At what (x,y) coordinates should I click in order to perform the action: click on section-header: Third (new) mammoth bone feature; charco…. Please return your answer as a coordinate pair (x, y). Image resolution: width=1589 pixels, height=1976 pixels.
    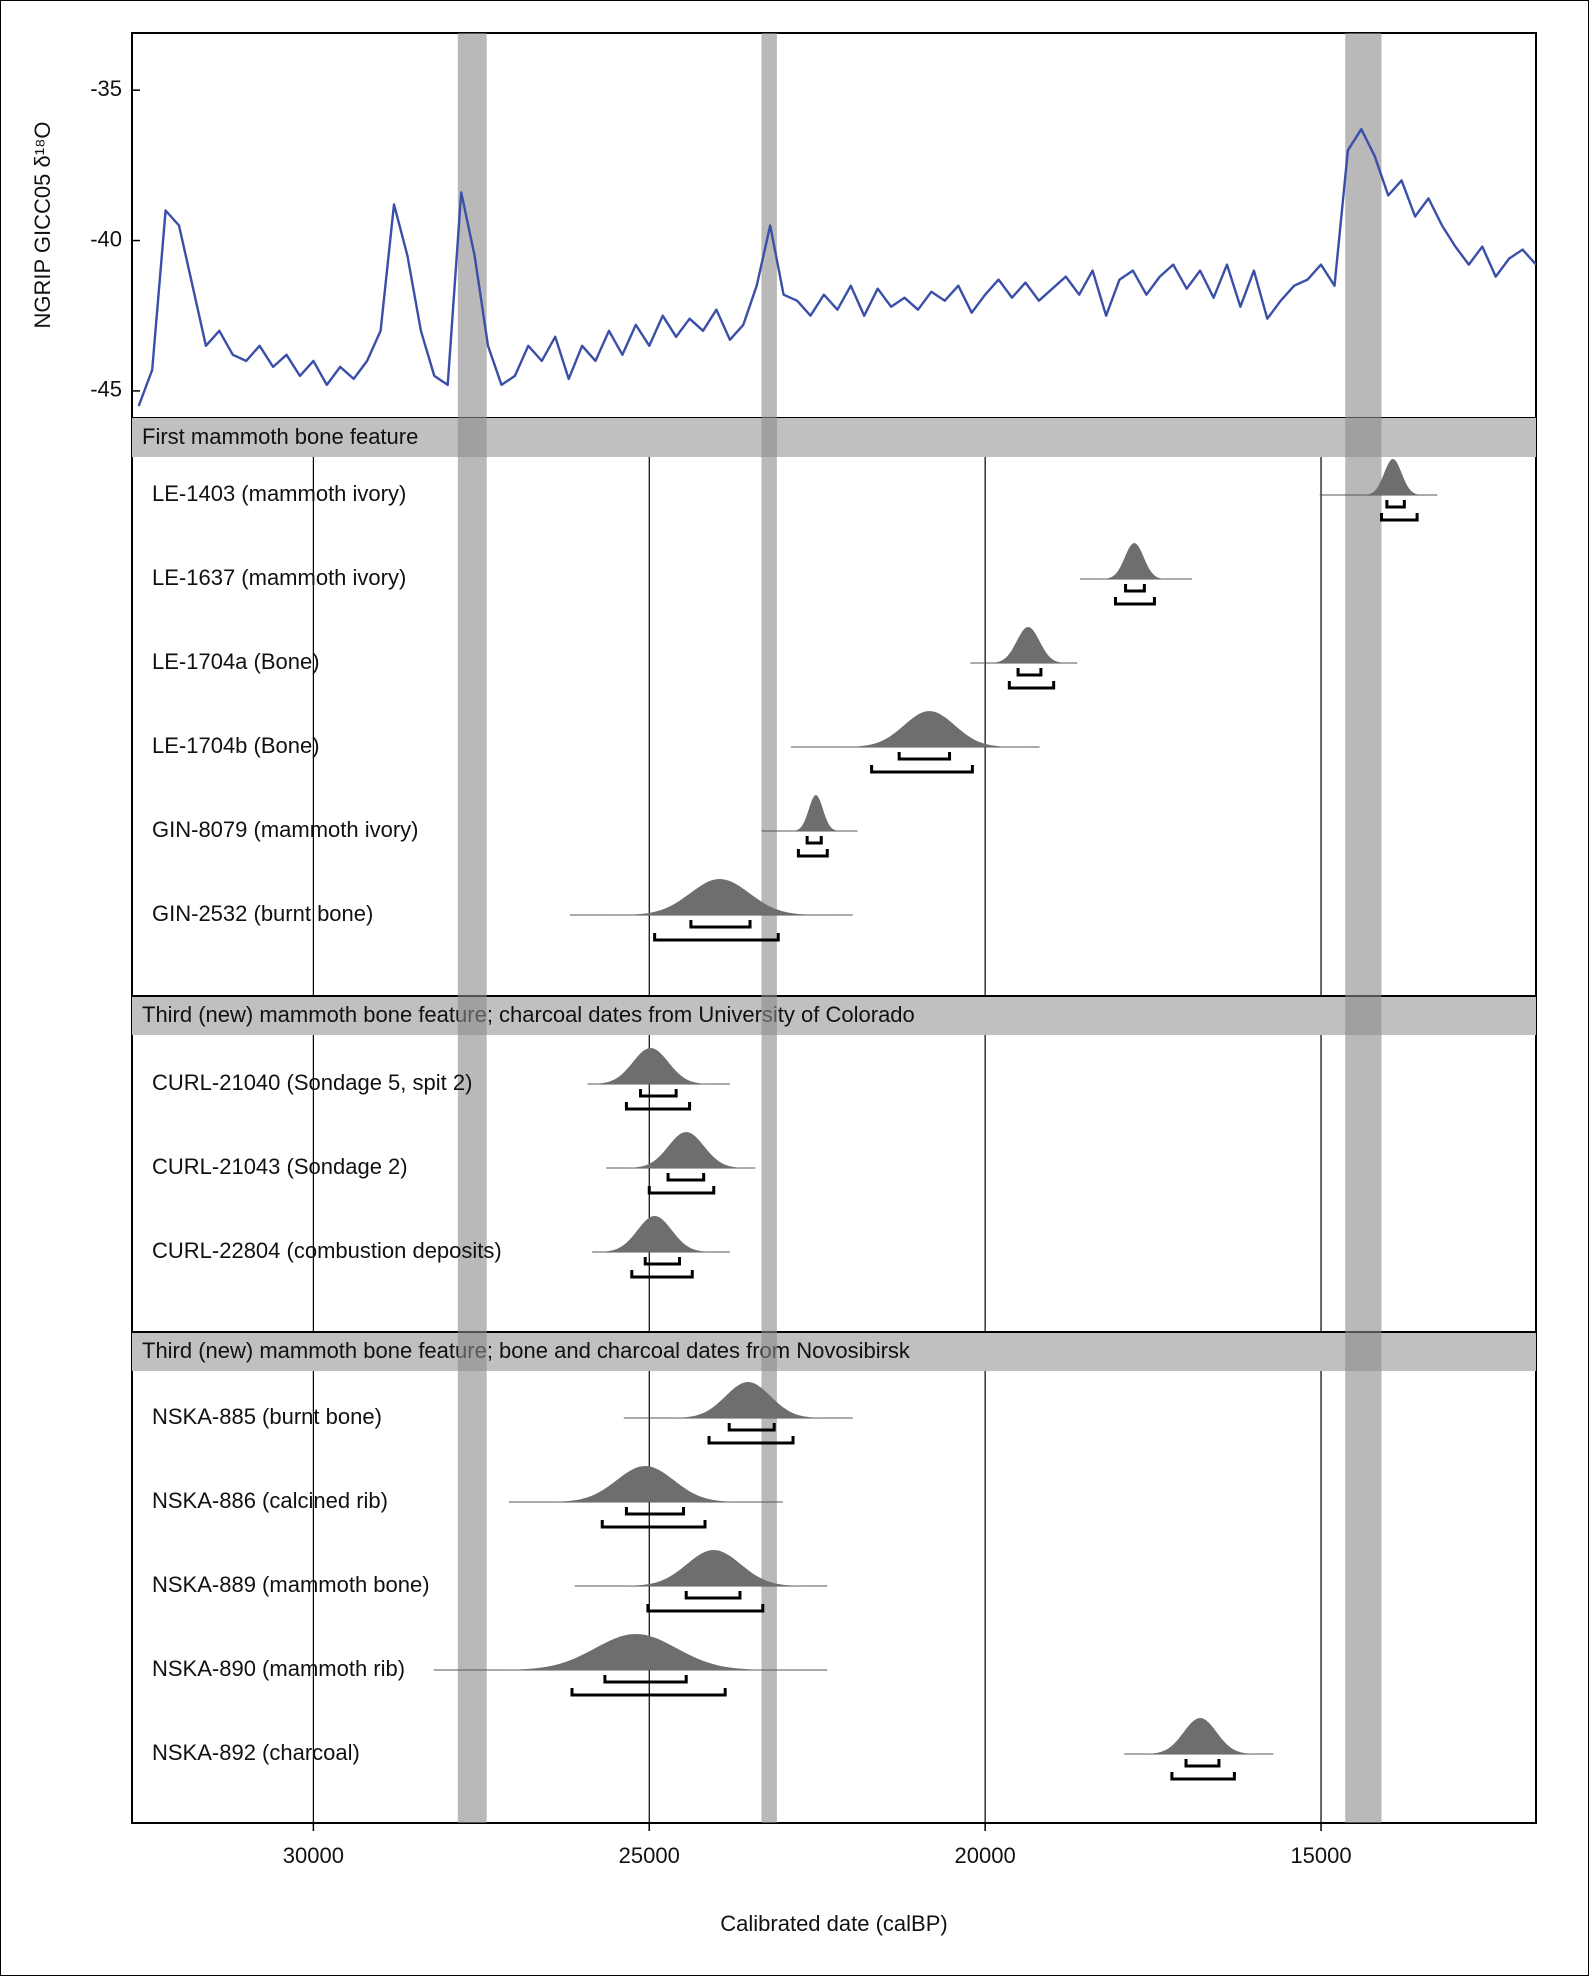
    Looking at the image, I should click on (528, 1014).